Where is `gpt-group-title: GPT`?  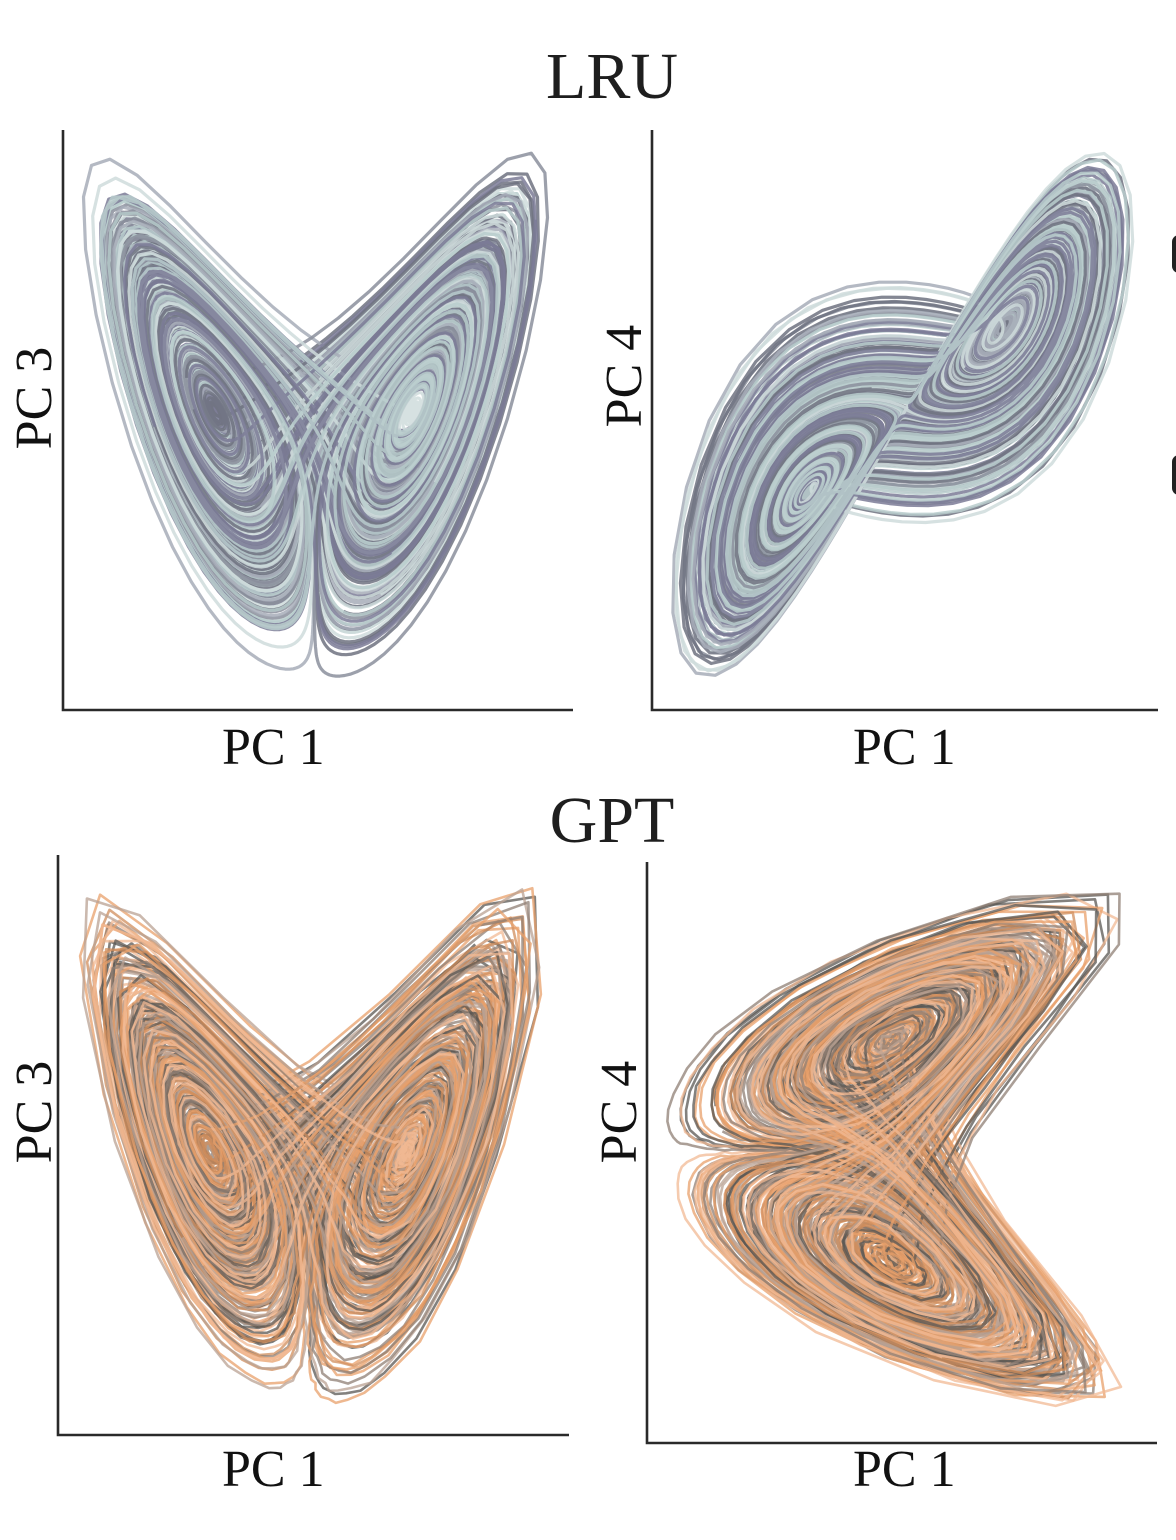 gpt-group-title: GPT is located at coordinates (612, 820).